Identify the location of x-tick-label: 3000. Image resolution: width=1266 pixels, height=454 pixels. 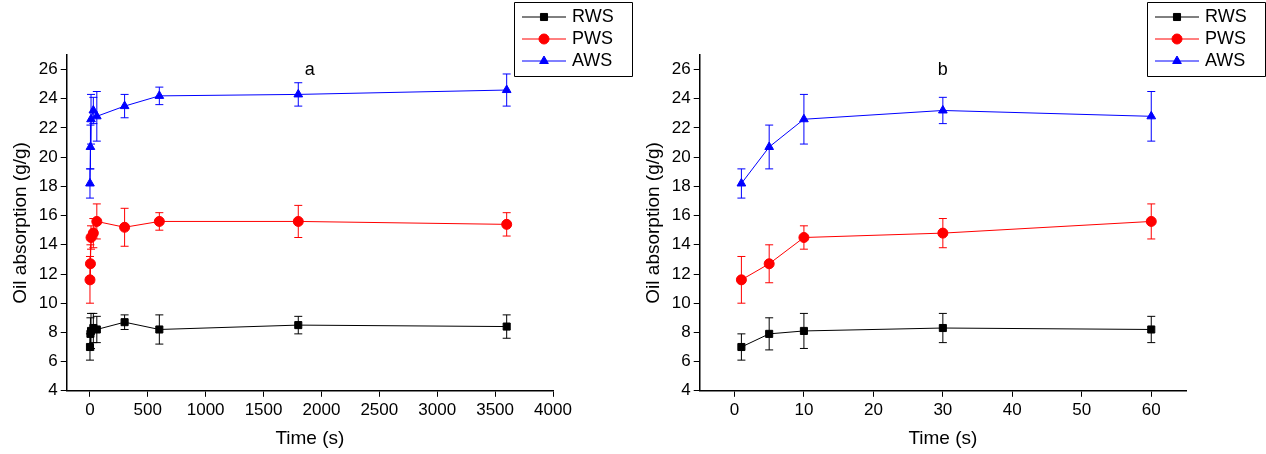
(437, 409).